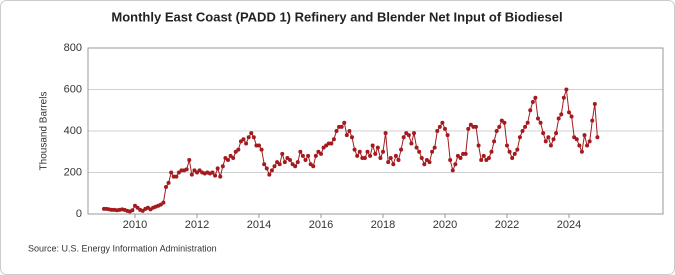 The width and height of the screenshot is (675, 275). What do you see at coordinates (44, 131) in the screenshot?
I see `y-axis-label: Thousand Barrels` at bounding box center [44, 131].